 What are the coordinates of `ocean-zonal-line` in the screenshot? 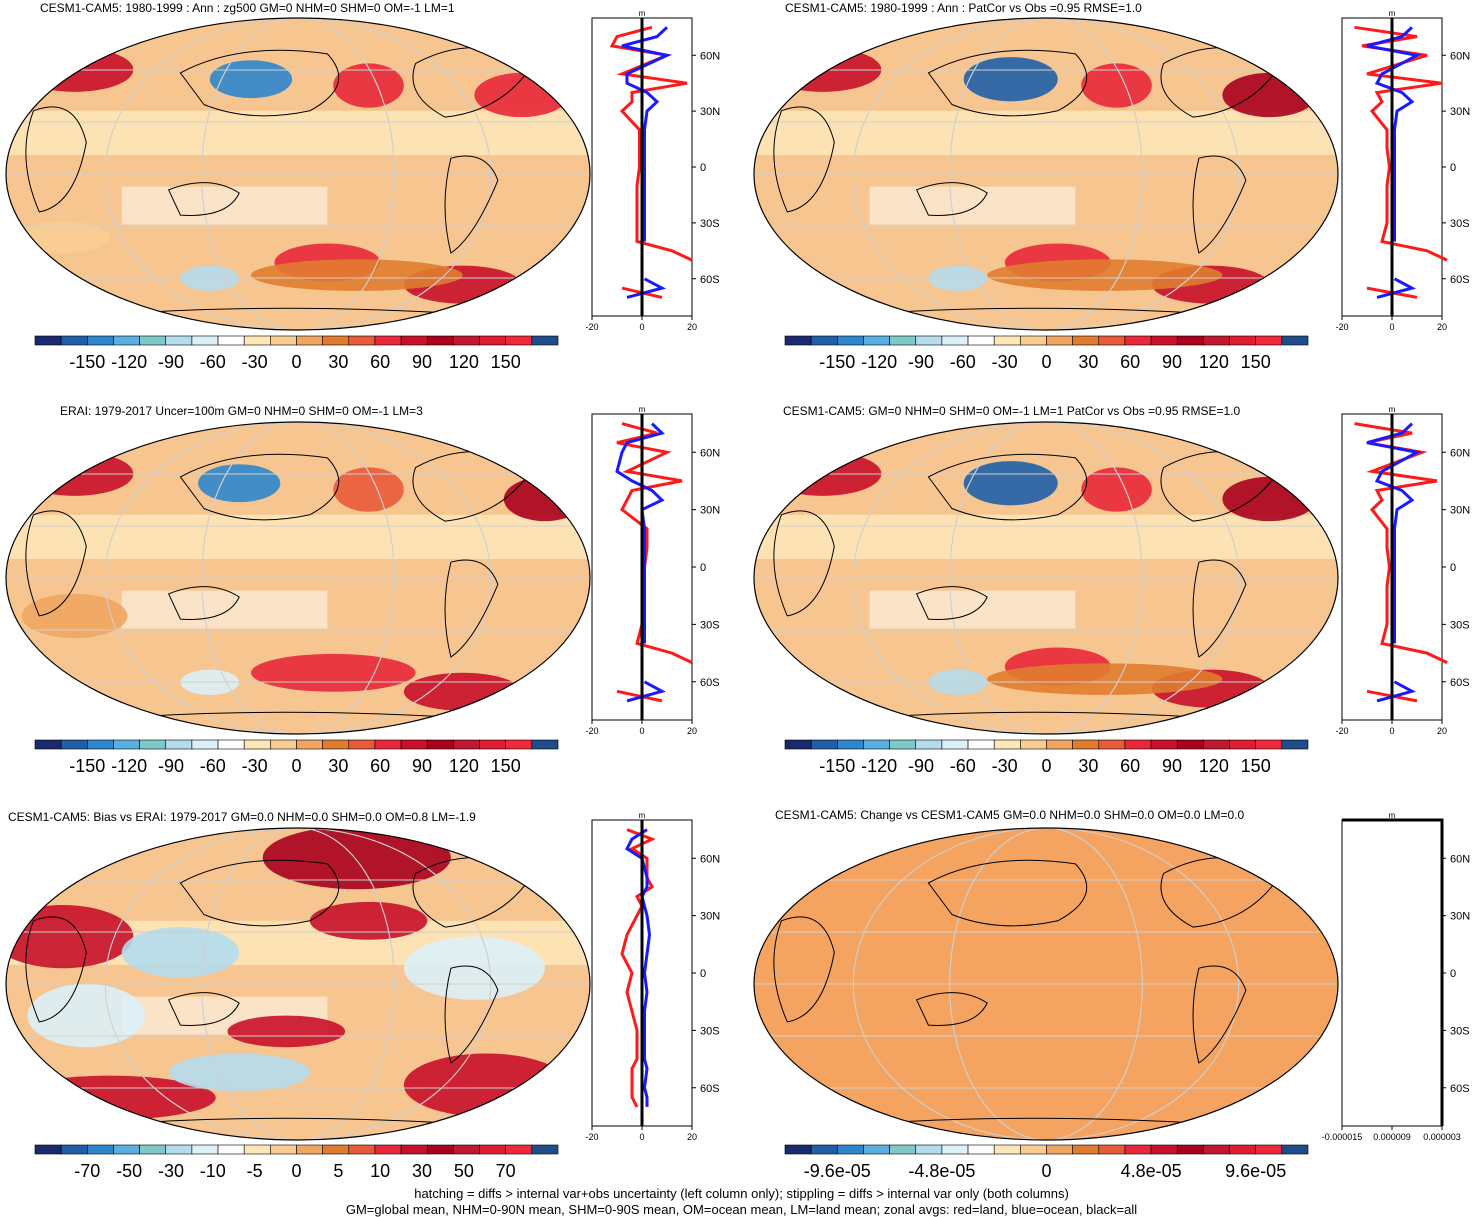 It's located at (646, 162).